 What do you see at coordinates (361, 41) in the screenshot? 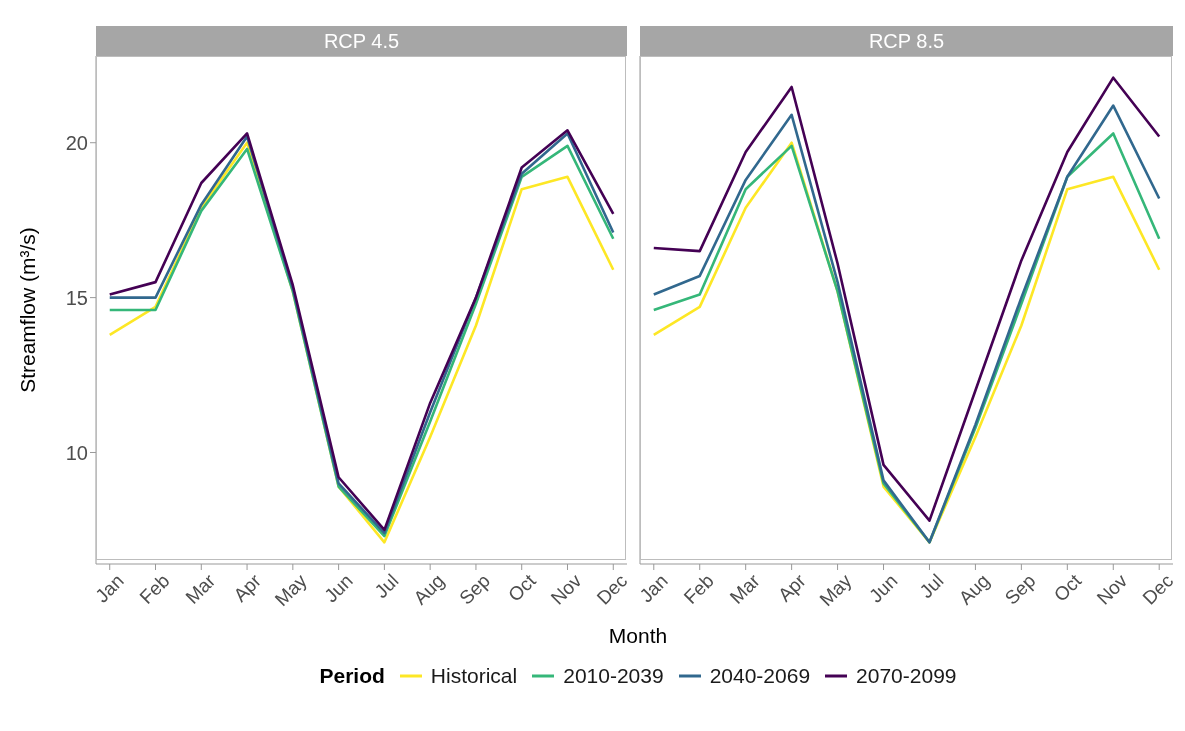
I see `chart-title: RCP 4.5` at bounding box center [361, 41].